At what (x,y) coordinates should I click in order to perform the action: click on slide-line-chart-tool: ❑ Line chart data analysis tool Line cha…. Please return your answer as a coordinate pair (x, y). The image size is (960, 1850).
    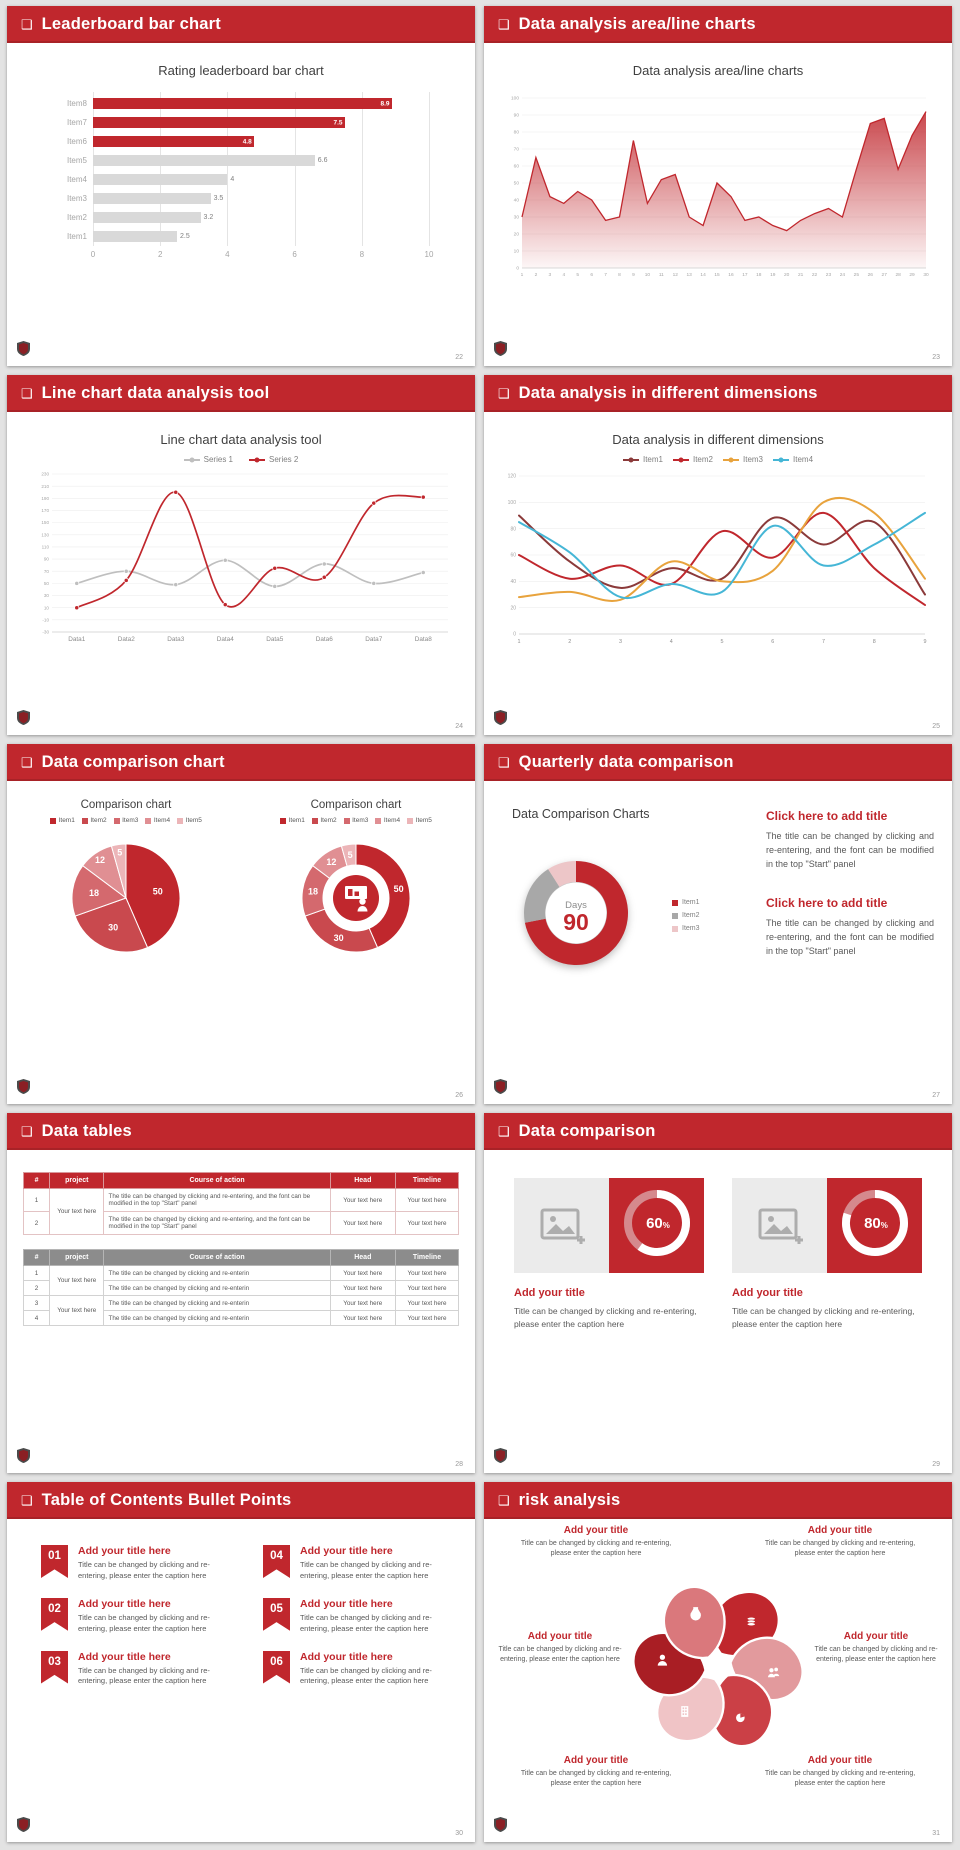
    Looking at the image, I should click on (241, 555).